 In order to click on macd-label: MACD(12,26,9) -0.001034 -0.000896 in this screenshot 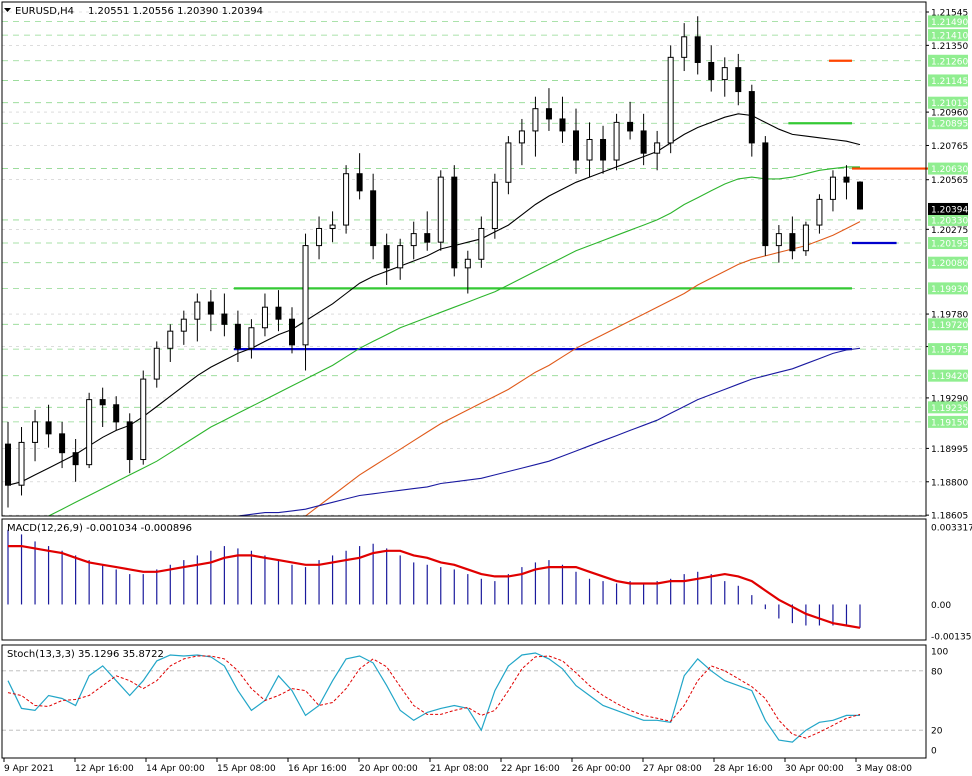, I will do `click(99, 528)`.